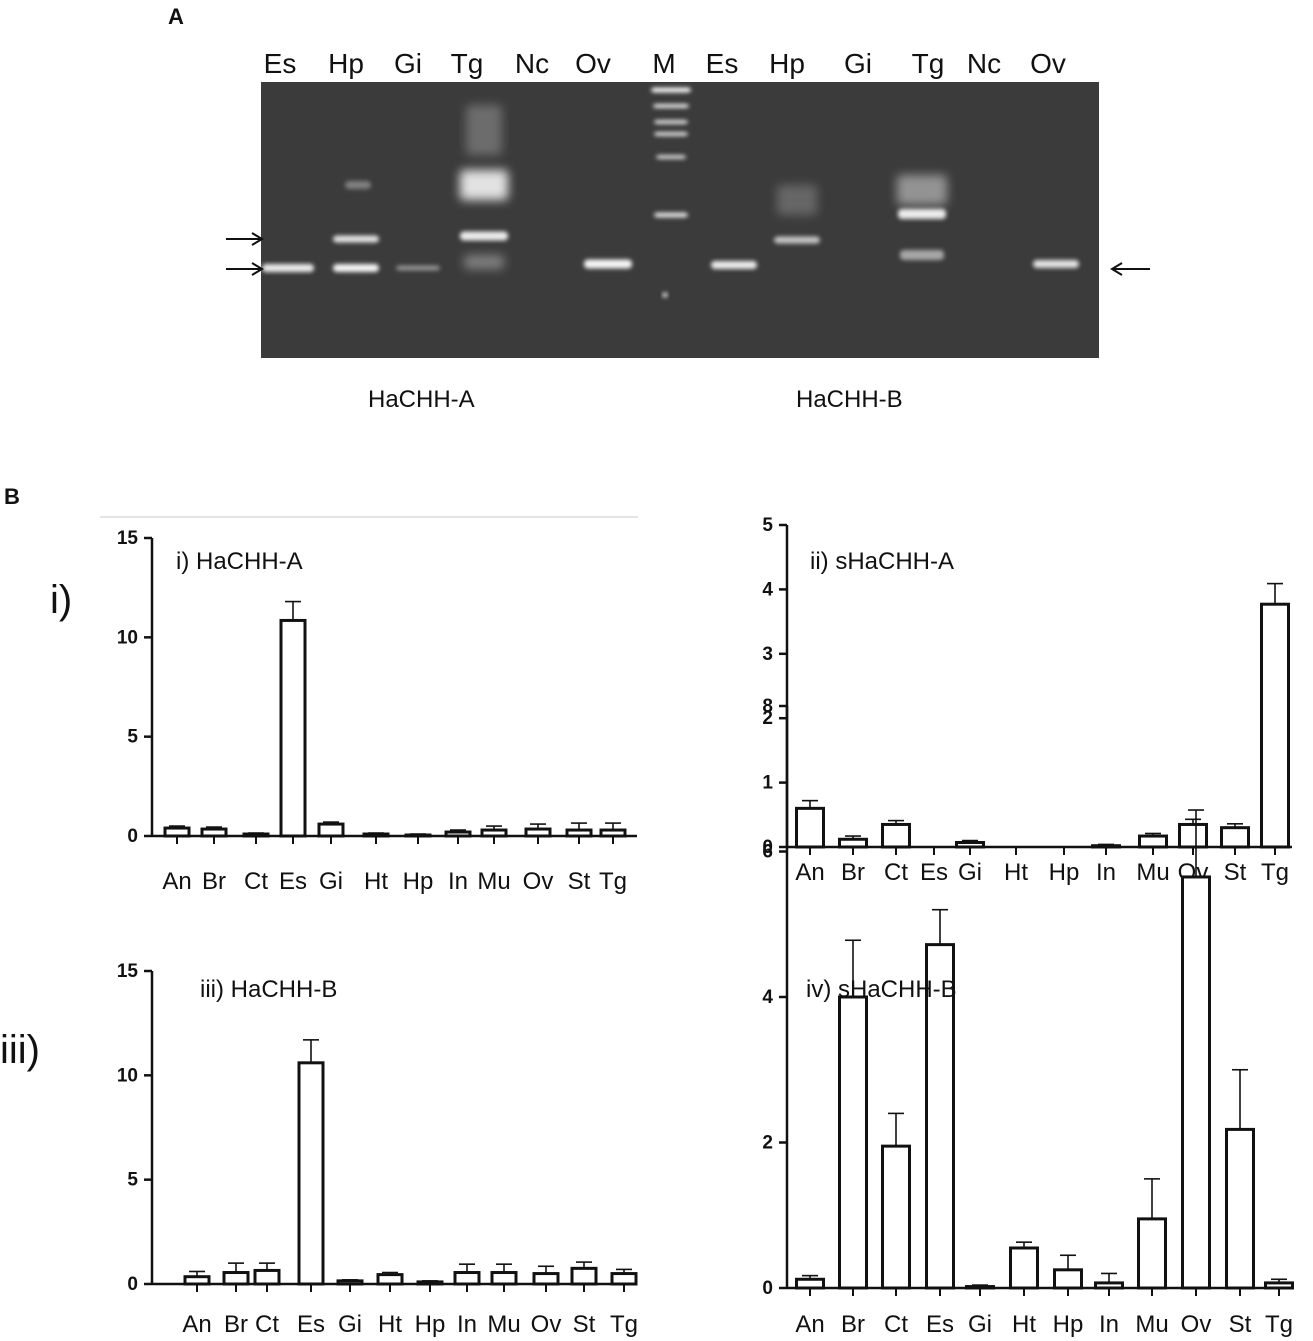 The height and width of the screenshot is (1341, 1313). Describe the element at coordinates (1068, 1324) in the screenshot. I see `x-tick-label: Hp` at that location.